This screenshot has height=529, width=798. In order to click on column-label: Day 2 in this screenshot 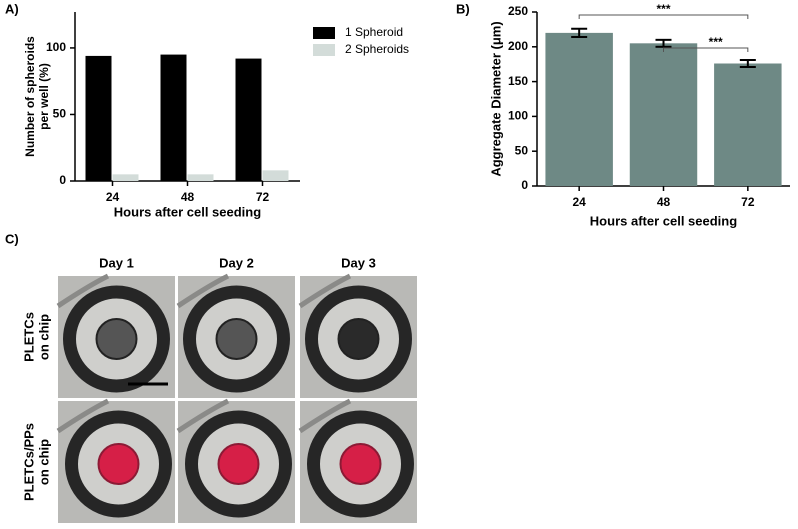, I will do `click(236, 262)`.